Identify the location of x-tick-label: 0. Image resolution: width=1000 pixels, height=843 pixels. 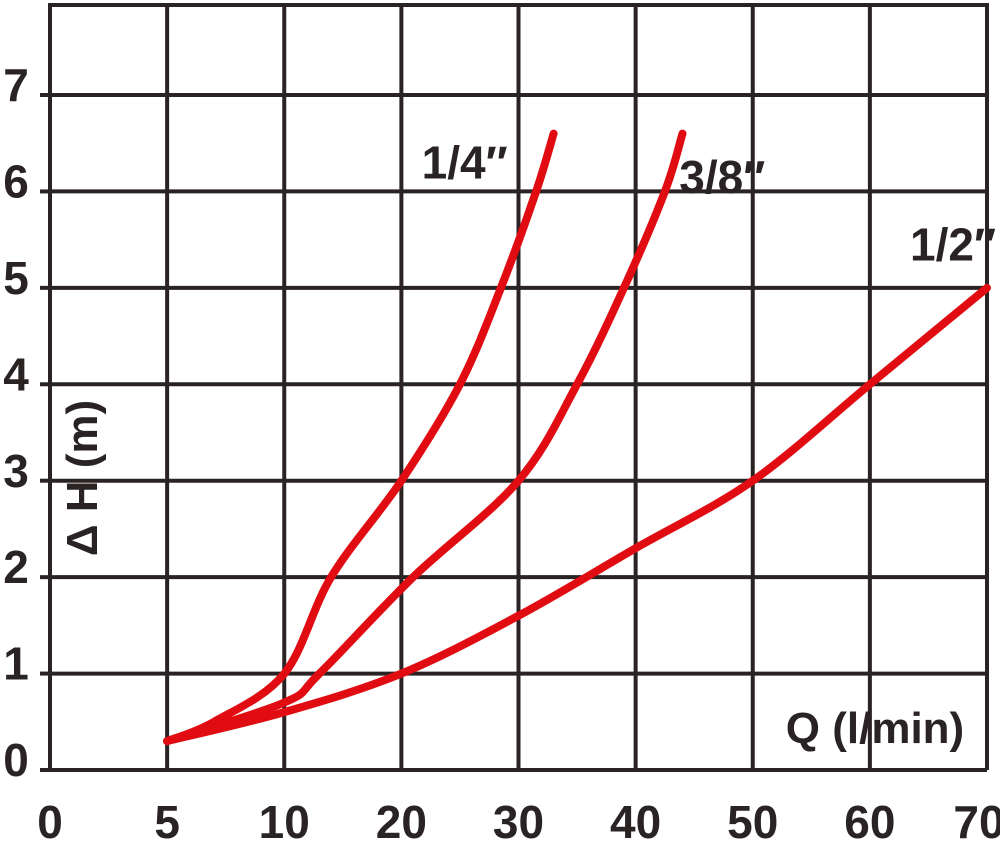
(50, 819).